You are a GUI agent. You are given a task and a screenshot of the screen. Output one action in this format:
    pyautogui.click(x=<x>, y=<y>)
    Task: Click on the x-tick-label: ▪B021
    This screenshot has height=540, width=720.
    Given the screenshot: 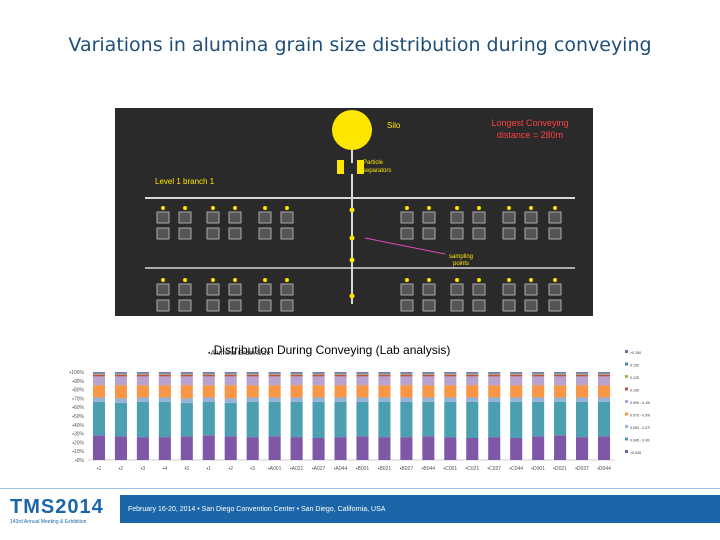 What is the action you would take?
    pyautogui.click(x=385, y=469)
    